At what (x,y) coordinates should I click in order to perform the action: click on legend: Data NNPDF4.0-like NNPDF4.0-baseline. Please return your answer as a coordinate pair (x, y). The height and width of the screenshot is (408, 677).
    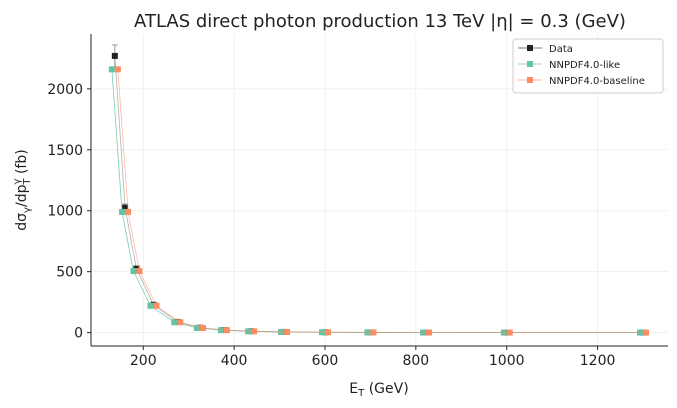
    Looking at the image, I should click on (588, 66).